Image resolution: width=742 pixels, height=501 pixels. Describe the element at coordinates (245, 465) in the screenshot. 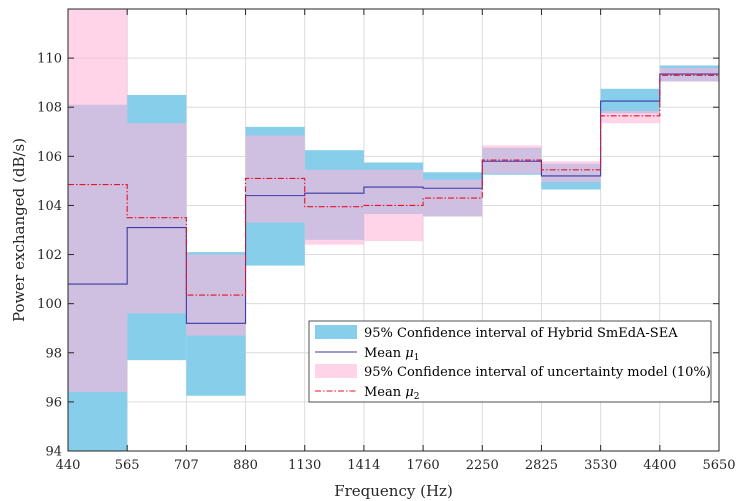

I see `x-tick-label-3: 880` at that location.